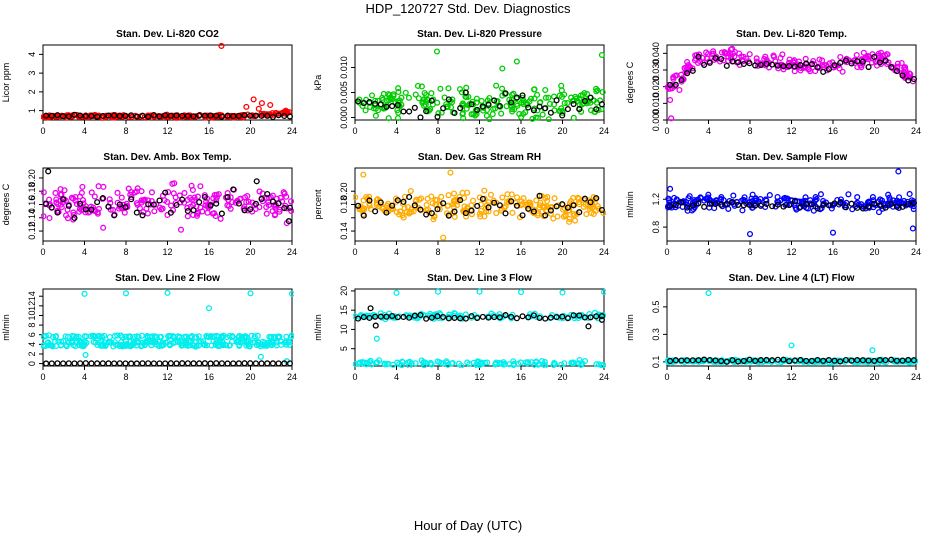  What do you see at coordinates (32, 363) in the screenshot?
I see `y-tick-label: 0` at bounding box center [32, 363].